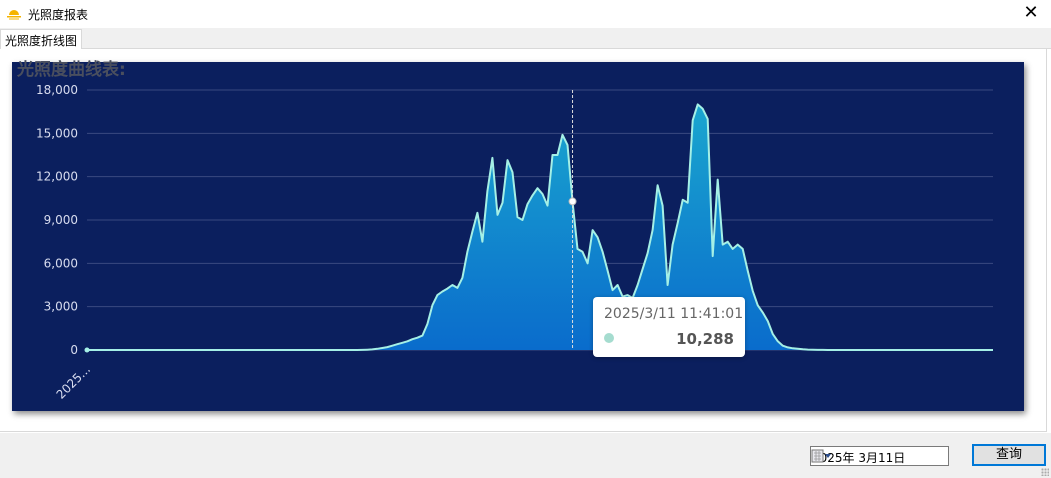  I want to click on y-tick-label: 6,000, so click(61, 263).